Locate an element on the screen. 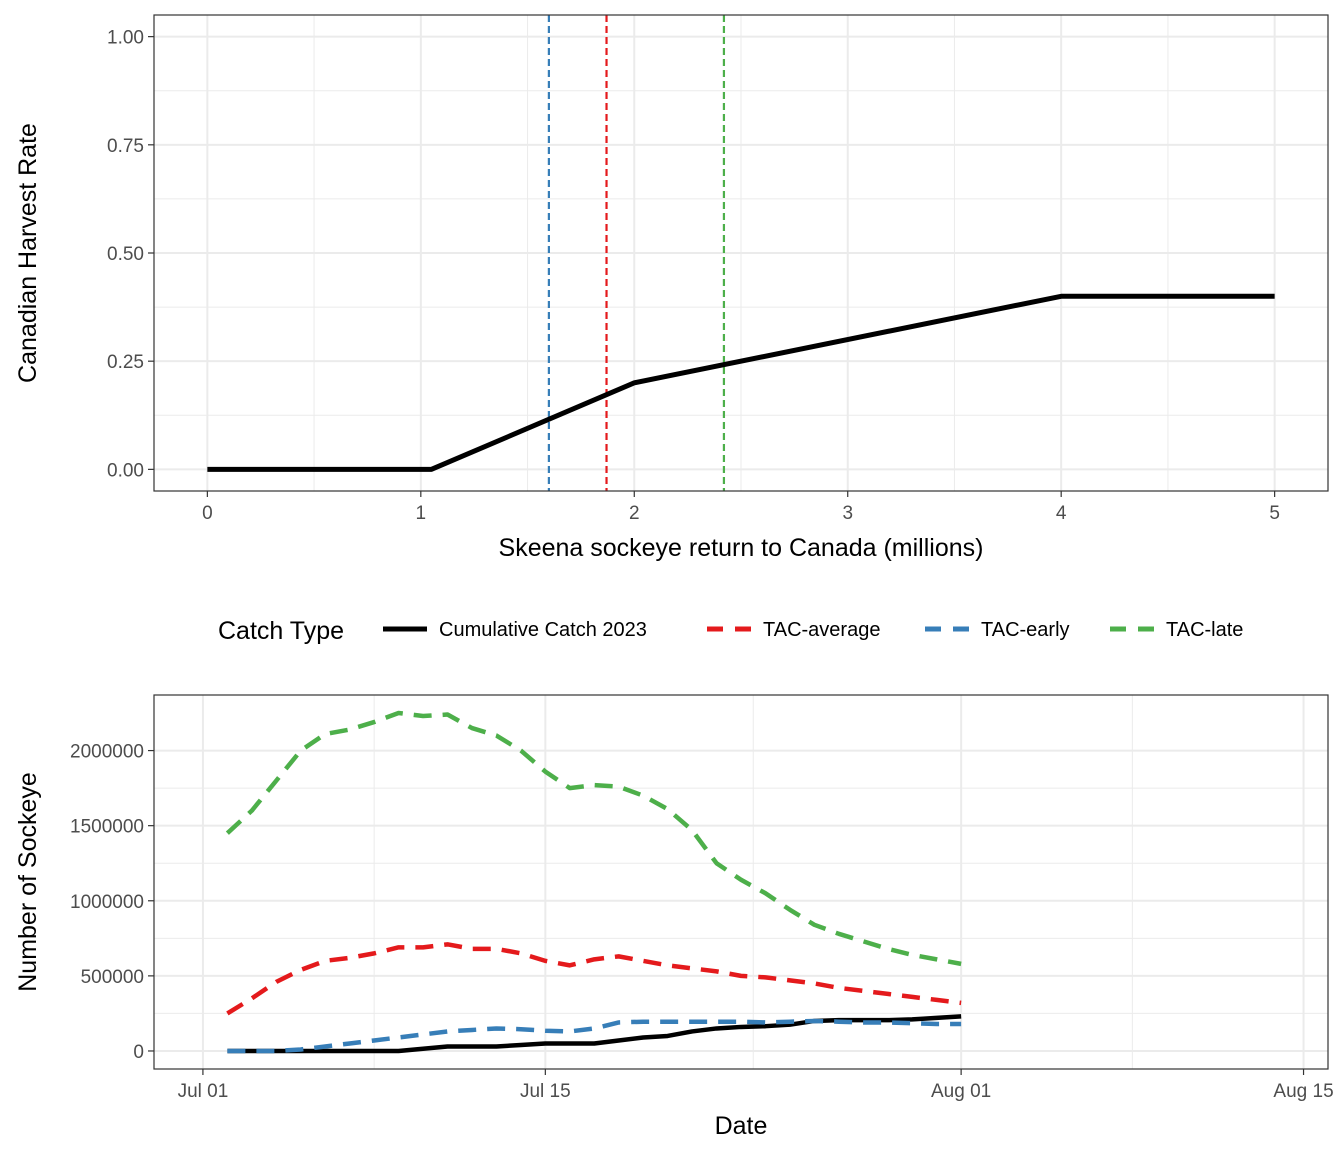 The width and height of the screenshot is (1344, 1152). x-tick-label: 5 is located at coordinates (1274, 513).